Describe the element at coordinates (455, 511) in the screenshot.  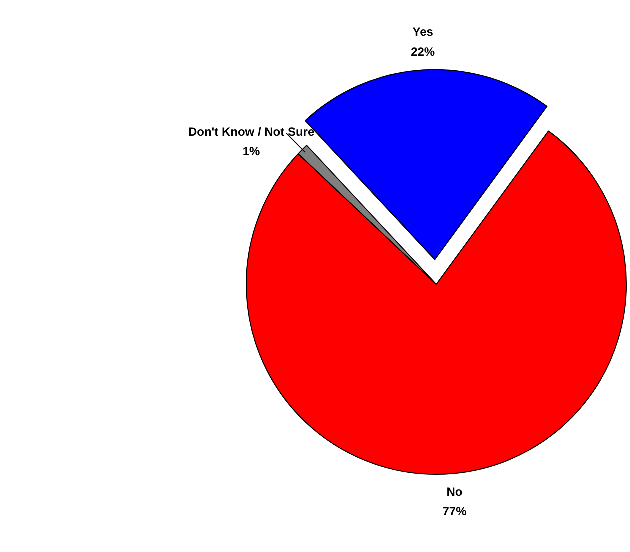
I see `data-label: 77%` at that location.